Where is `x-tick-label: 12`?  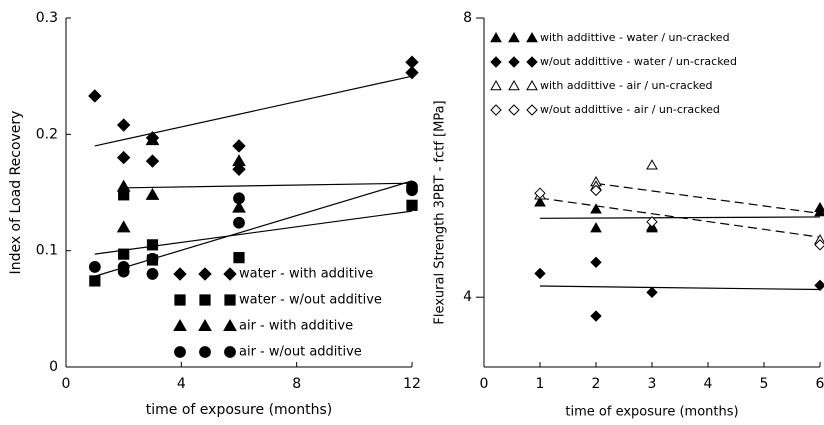 x-tick-label: 12 is located at coordinates (412, 384).